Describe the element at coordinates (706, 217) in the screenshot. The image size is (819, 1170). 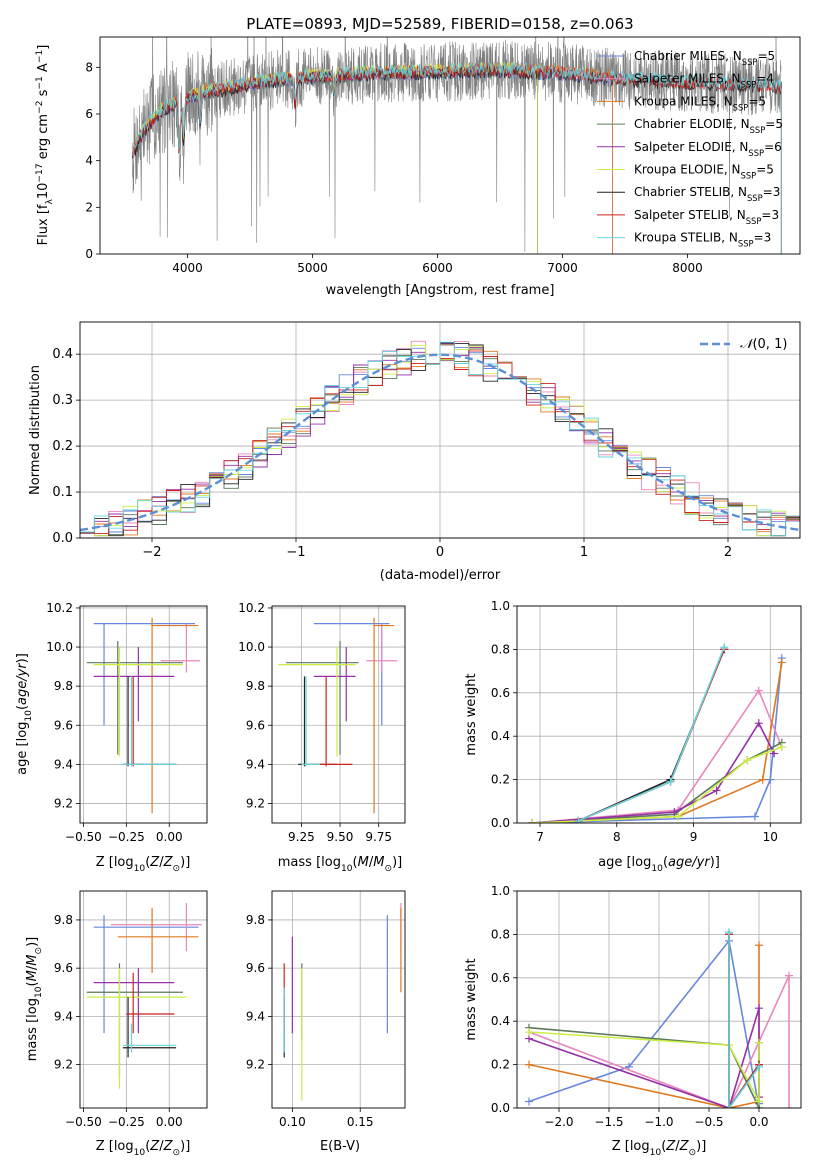
I see `legend-label: Salpeter STELIB, NSSP=3` at that location.